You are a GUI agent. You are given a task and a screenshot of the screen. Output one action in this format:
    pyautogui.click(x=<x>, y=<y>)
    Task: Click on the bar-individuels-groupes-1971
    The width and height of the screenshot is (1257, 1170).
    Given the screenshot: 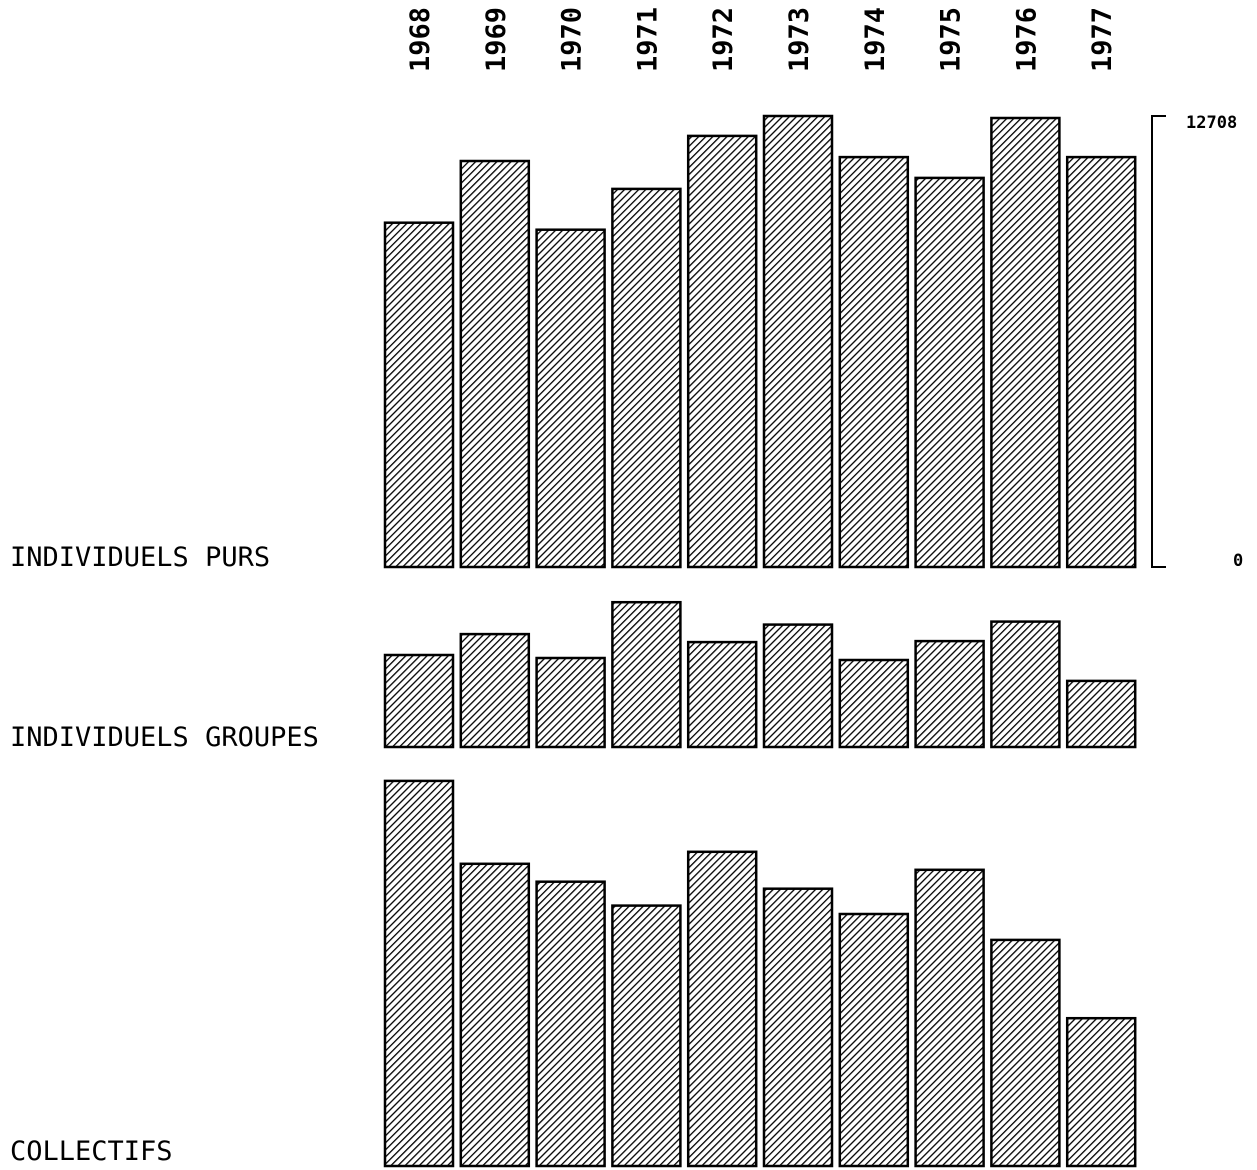 What is the action you would take?
    pyautogui.click(x=646, y=674)
    